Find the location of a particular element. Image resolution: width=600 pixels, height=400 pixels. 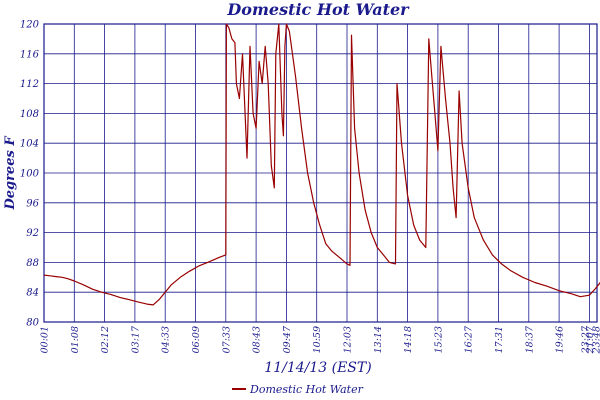

x-axis-label: 11/14/13 (EST) is located at coordinates (317, 368).